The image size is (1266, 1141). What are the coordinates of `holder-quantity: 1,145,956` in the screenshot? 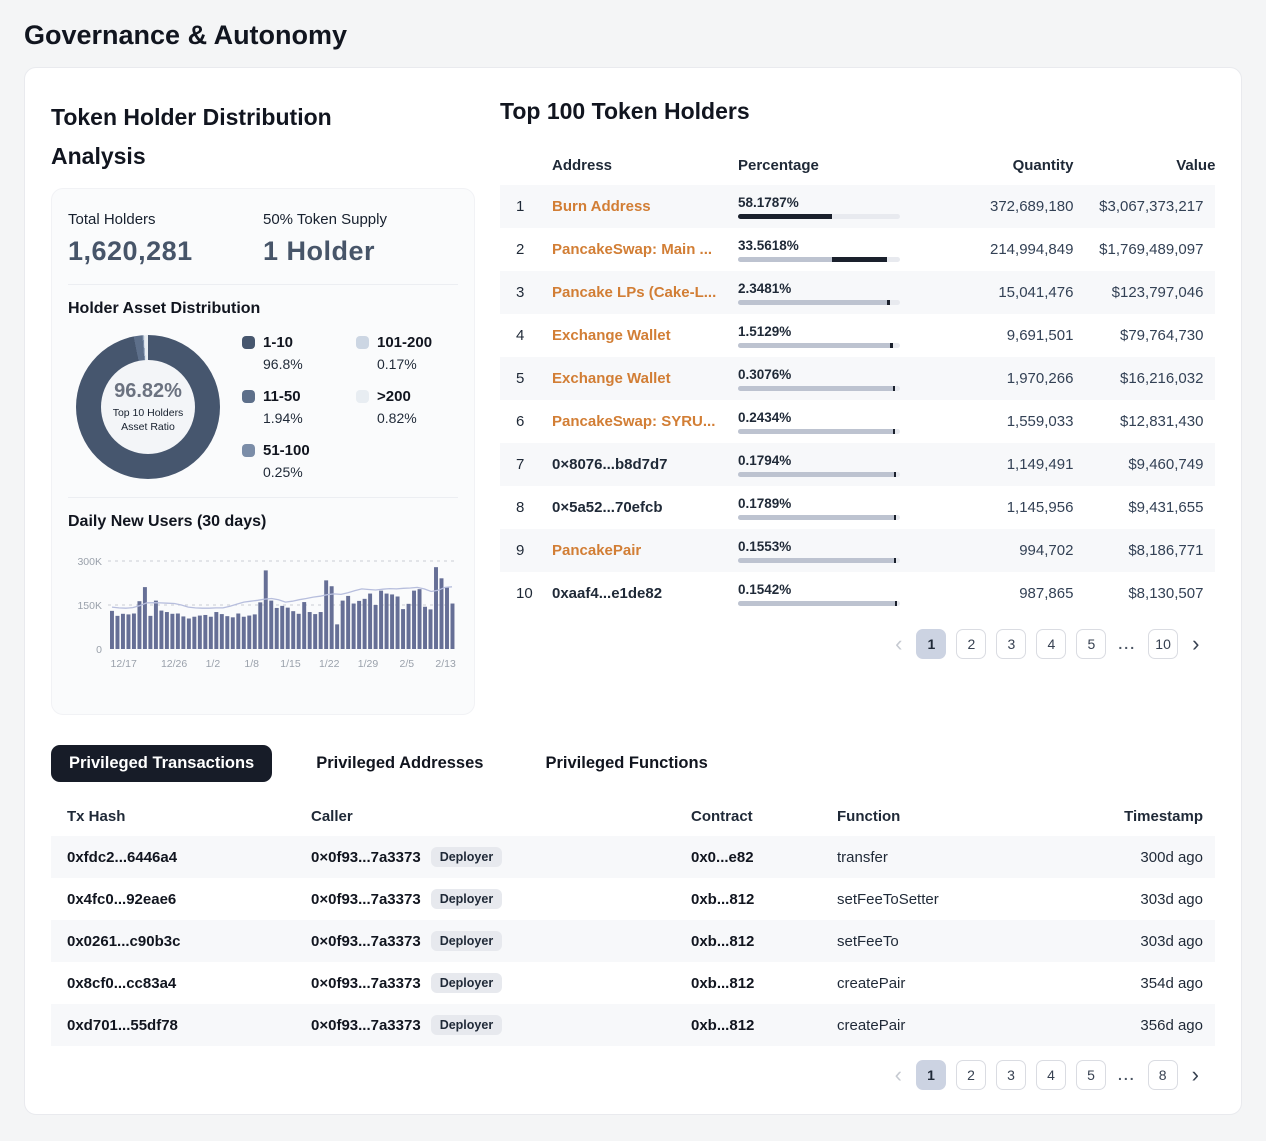 It's located at (1040, 507).